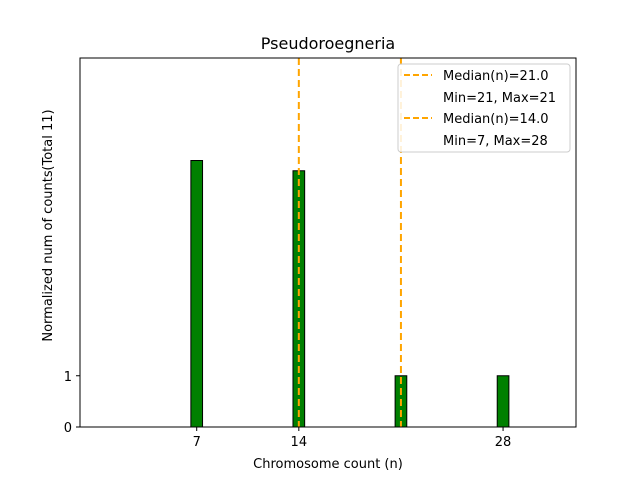 This screenshot has width=640, height=480. What do you see at coordinates (48, 255) in the screenshot?
I see `y-axis-label: Normalized num of counts` at bounding box center [48, 255].